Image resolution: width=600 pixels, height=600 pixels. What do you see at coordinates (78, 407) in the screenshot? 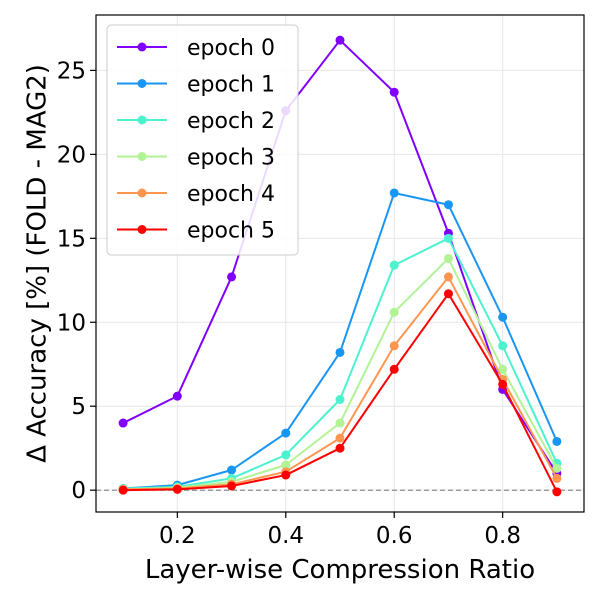
I see `y-tick-label: 5` at bounding box center [78, 407].